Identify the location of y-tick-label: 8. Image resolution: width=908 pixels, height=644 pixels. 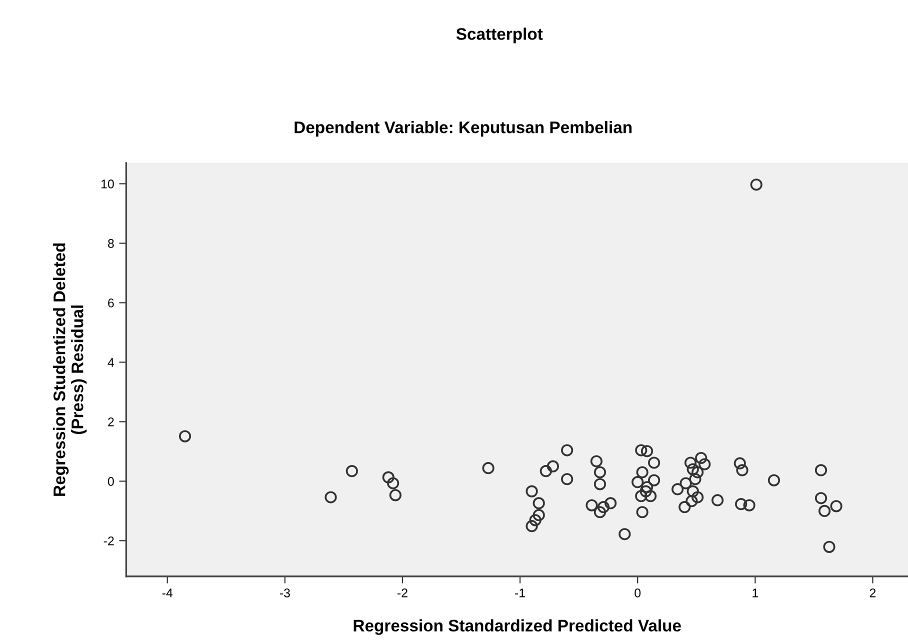
(111, 243).